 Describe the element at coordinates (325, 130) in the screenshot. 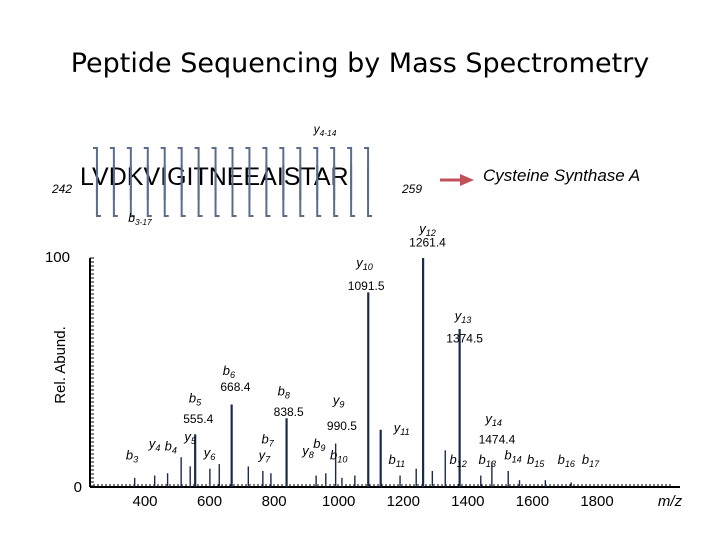

I see `y-ion-range-label: y4-14` at that location.